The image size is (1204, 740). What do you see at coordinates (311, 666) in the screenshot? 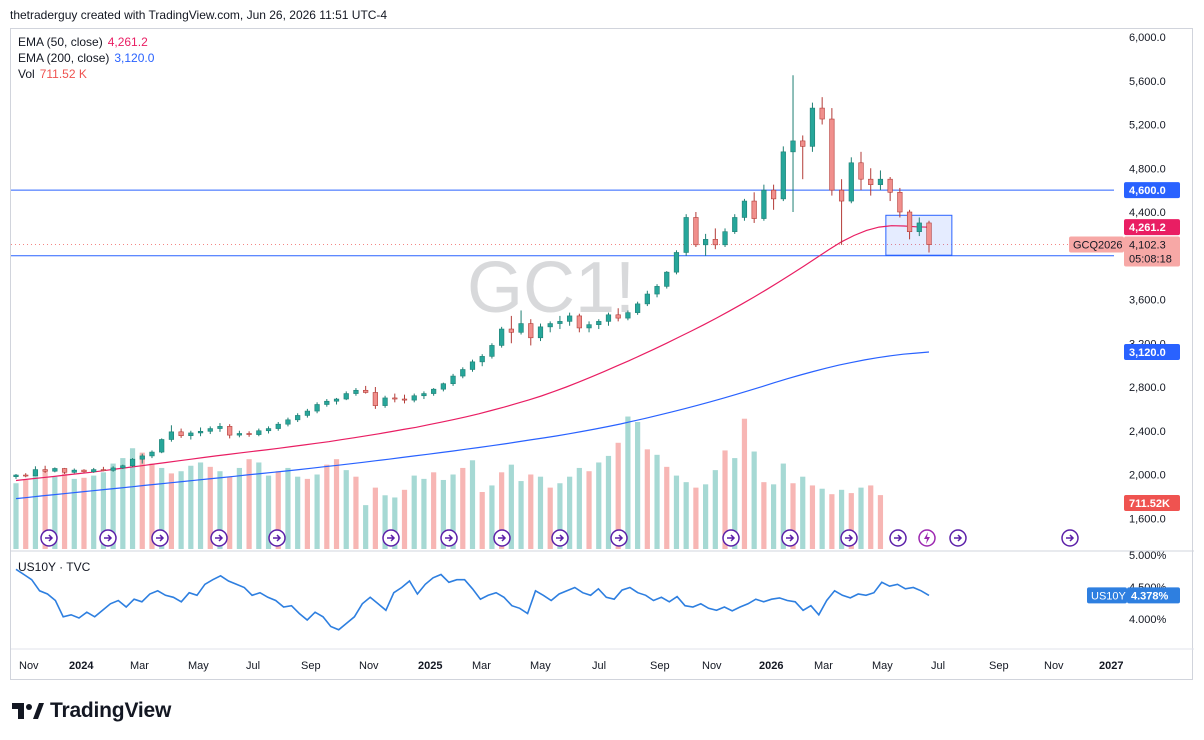
I see `time-tick-label: Sep` at bounding box center [311, 666].